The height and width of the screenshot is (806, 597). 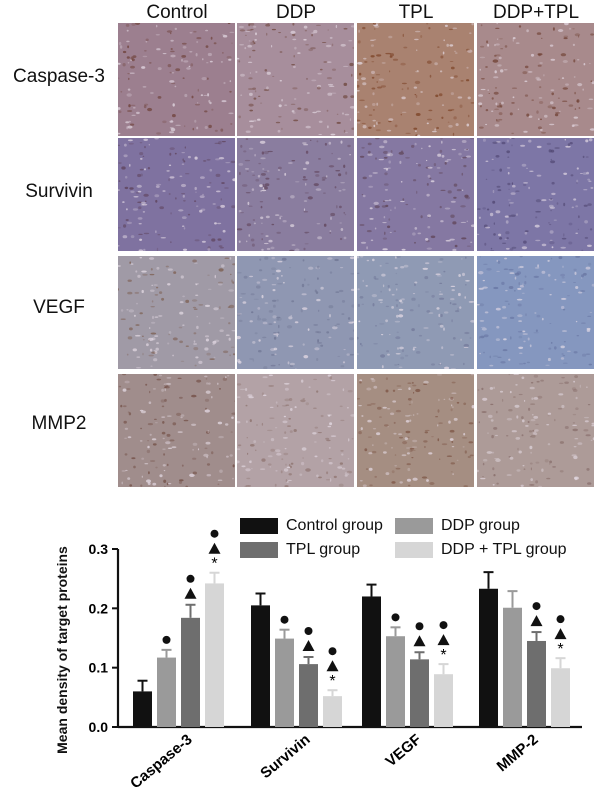 I want to click on legend-item: DDP + TPL group, so click(x=481, y=550).